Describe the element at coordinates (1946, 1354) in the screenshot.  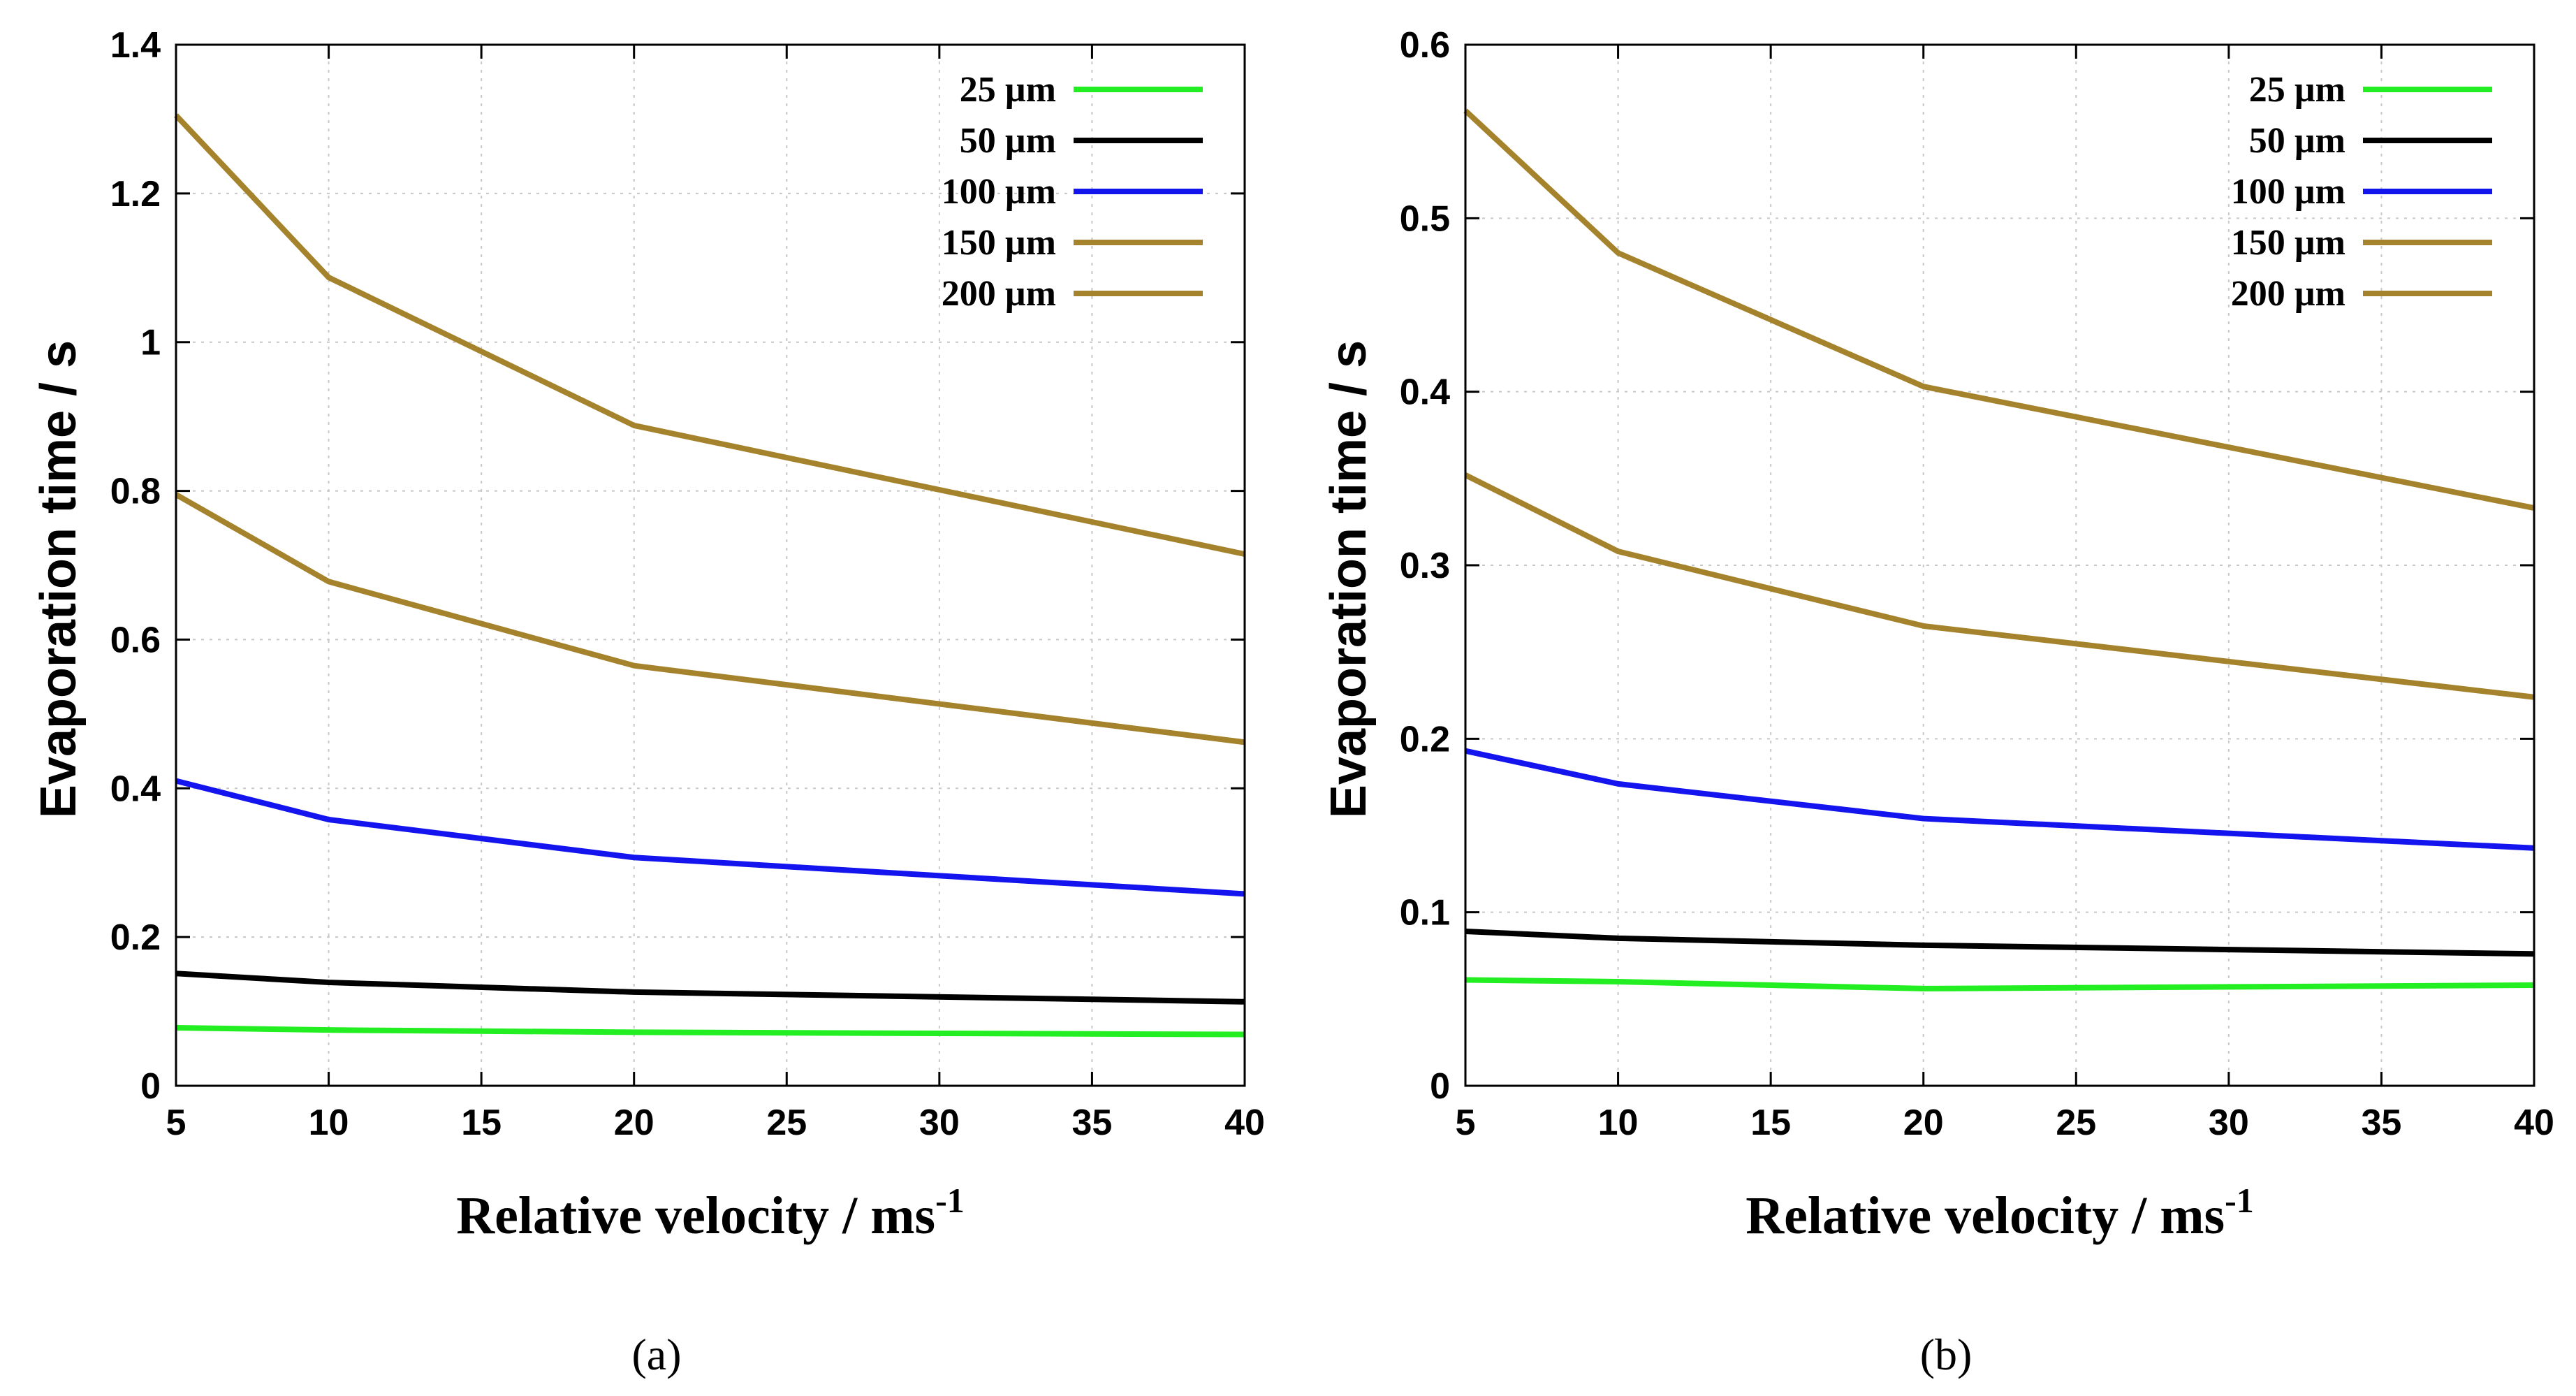
I see `panel-caption: (b)` at that location.